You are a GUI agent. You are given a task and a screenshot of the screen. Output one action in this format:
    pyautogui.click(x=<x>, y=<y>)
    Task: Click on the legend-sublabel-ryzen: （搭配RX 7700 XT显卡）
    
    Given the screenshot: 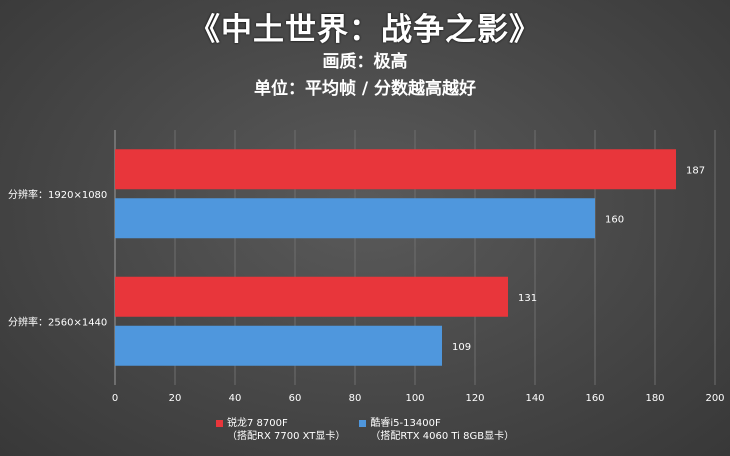 What is the action you would take?
    pyautogui.click(x=286, y=436)
    